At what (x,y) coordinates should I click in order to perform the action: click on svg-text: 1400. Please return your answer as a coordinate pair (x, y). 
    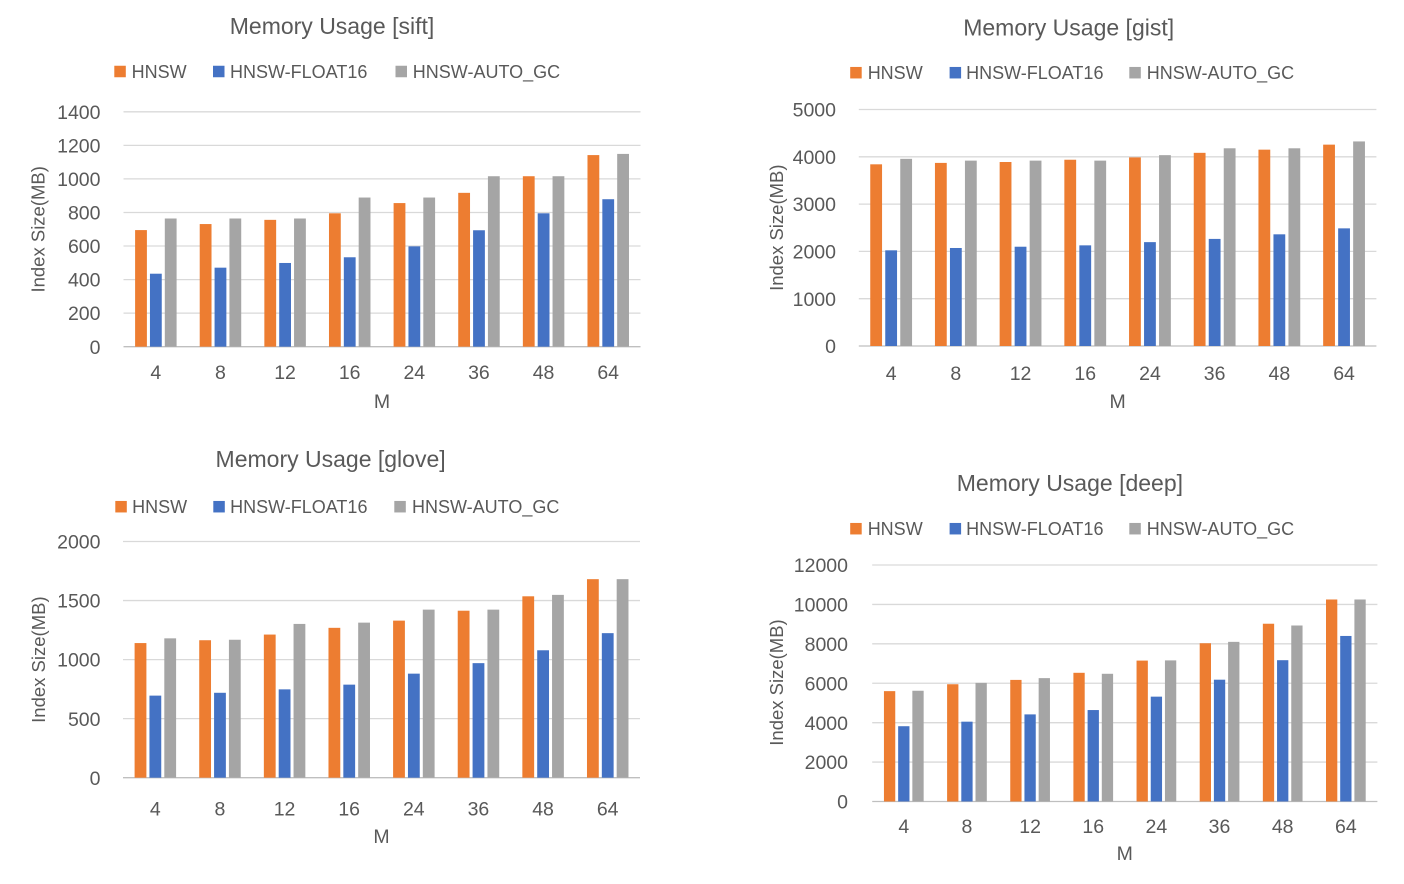
    Looking at the image, I should click on (79, 113).